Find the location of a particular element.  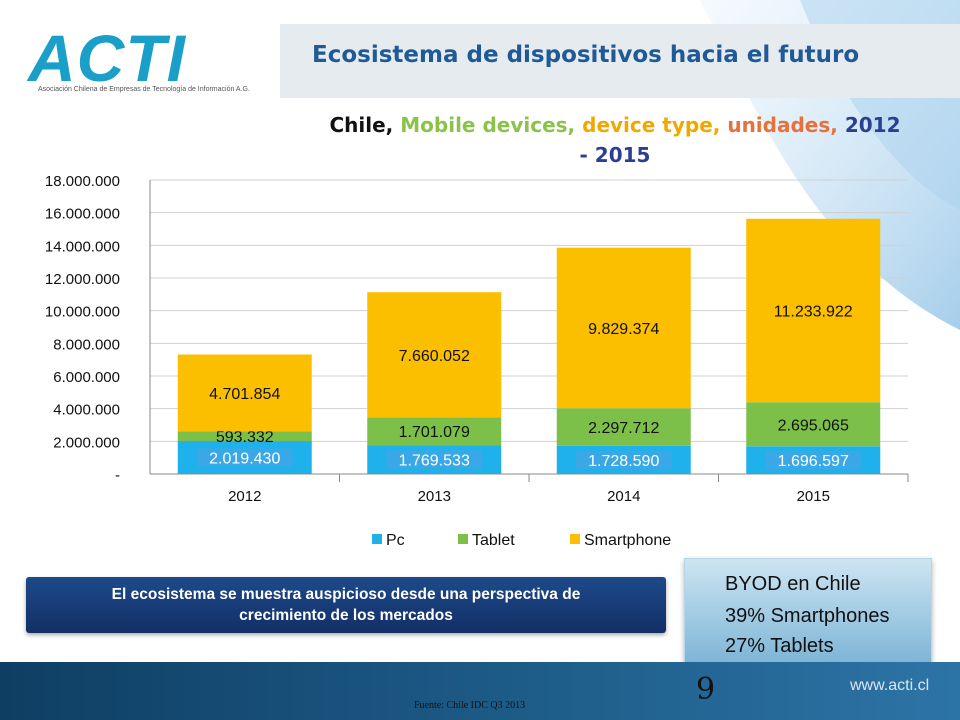

chart-title-part: 2012 is located at coordinates (872, 125).